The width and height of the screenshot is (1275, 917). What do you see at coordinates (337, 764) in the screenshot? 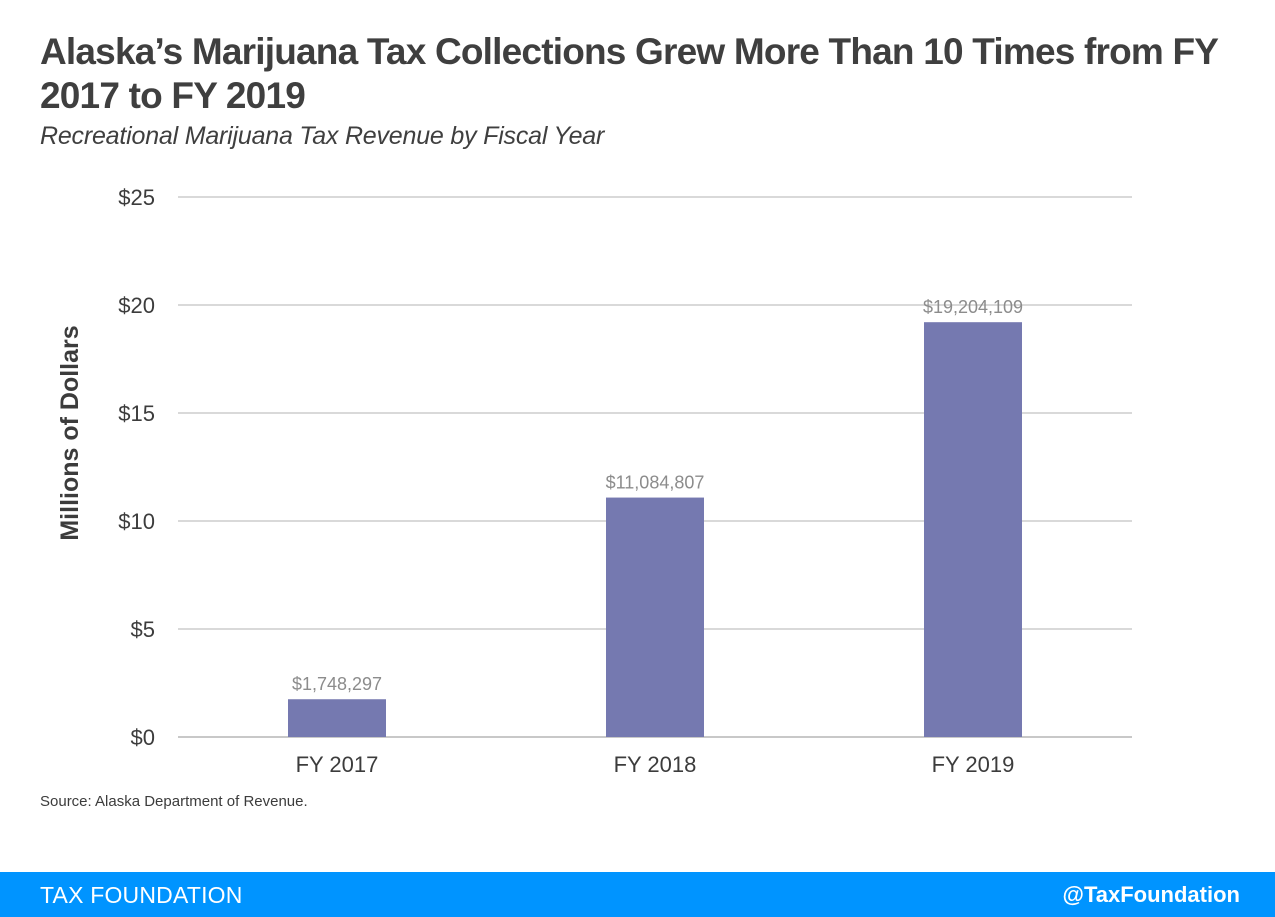
I see `x-tick-label: FY 2017` at bounding box center [337, 764].